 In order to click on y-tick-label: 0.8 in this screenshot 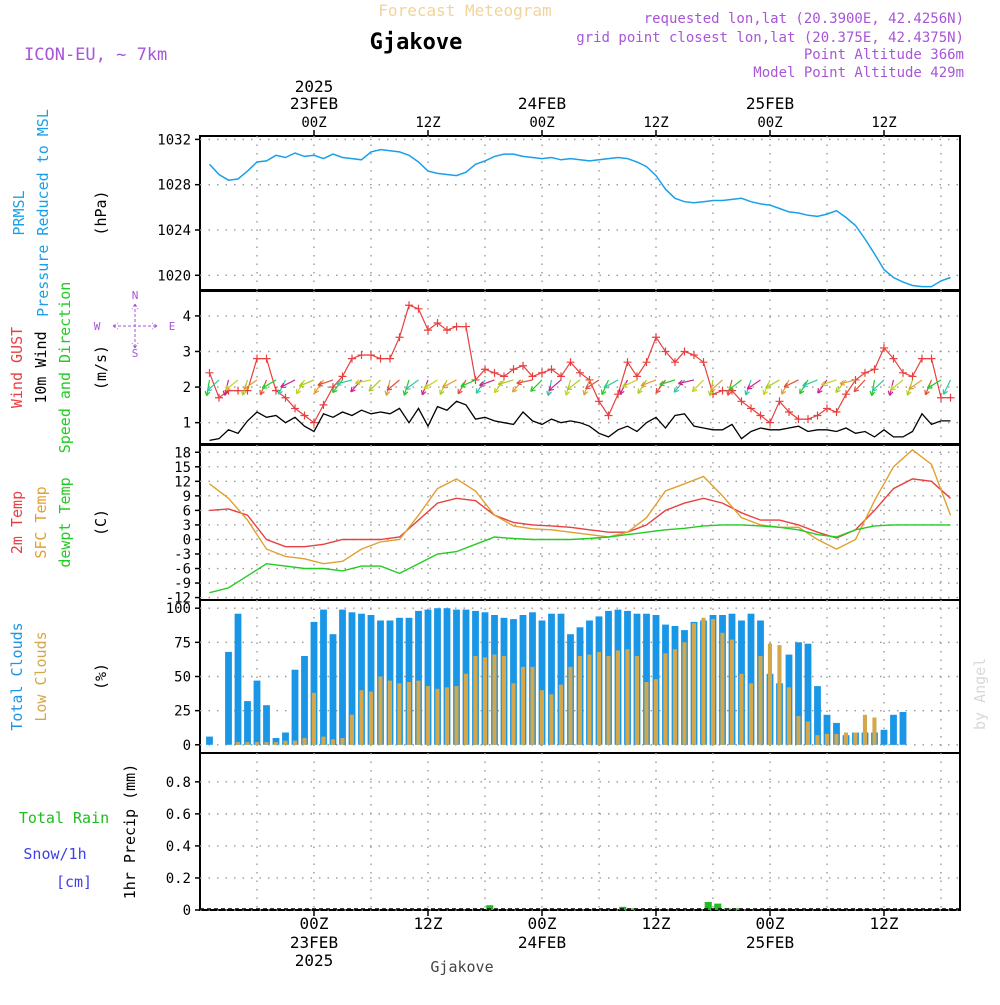, I will do `click(178, 783)`.